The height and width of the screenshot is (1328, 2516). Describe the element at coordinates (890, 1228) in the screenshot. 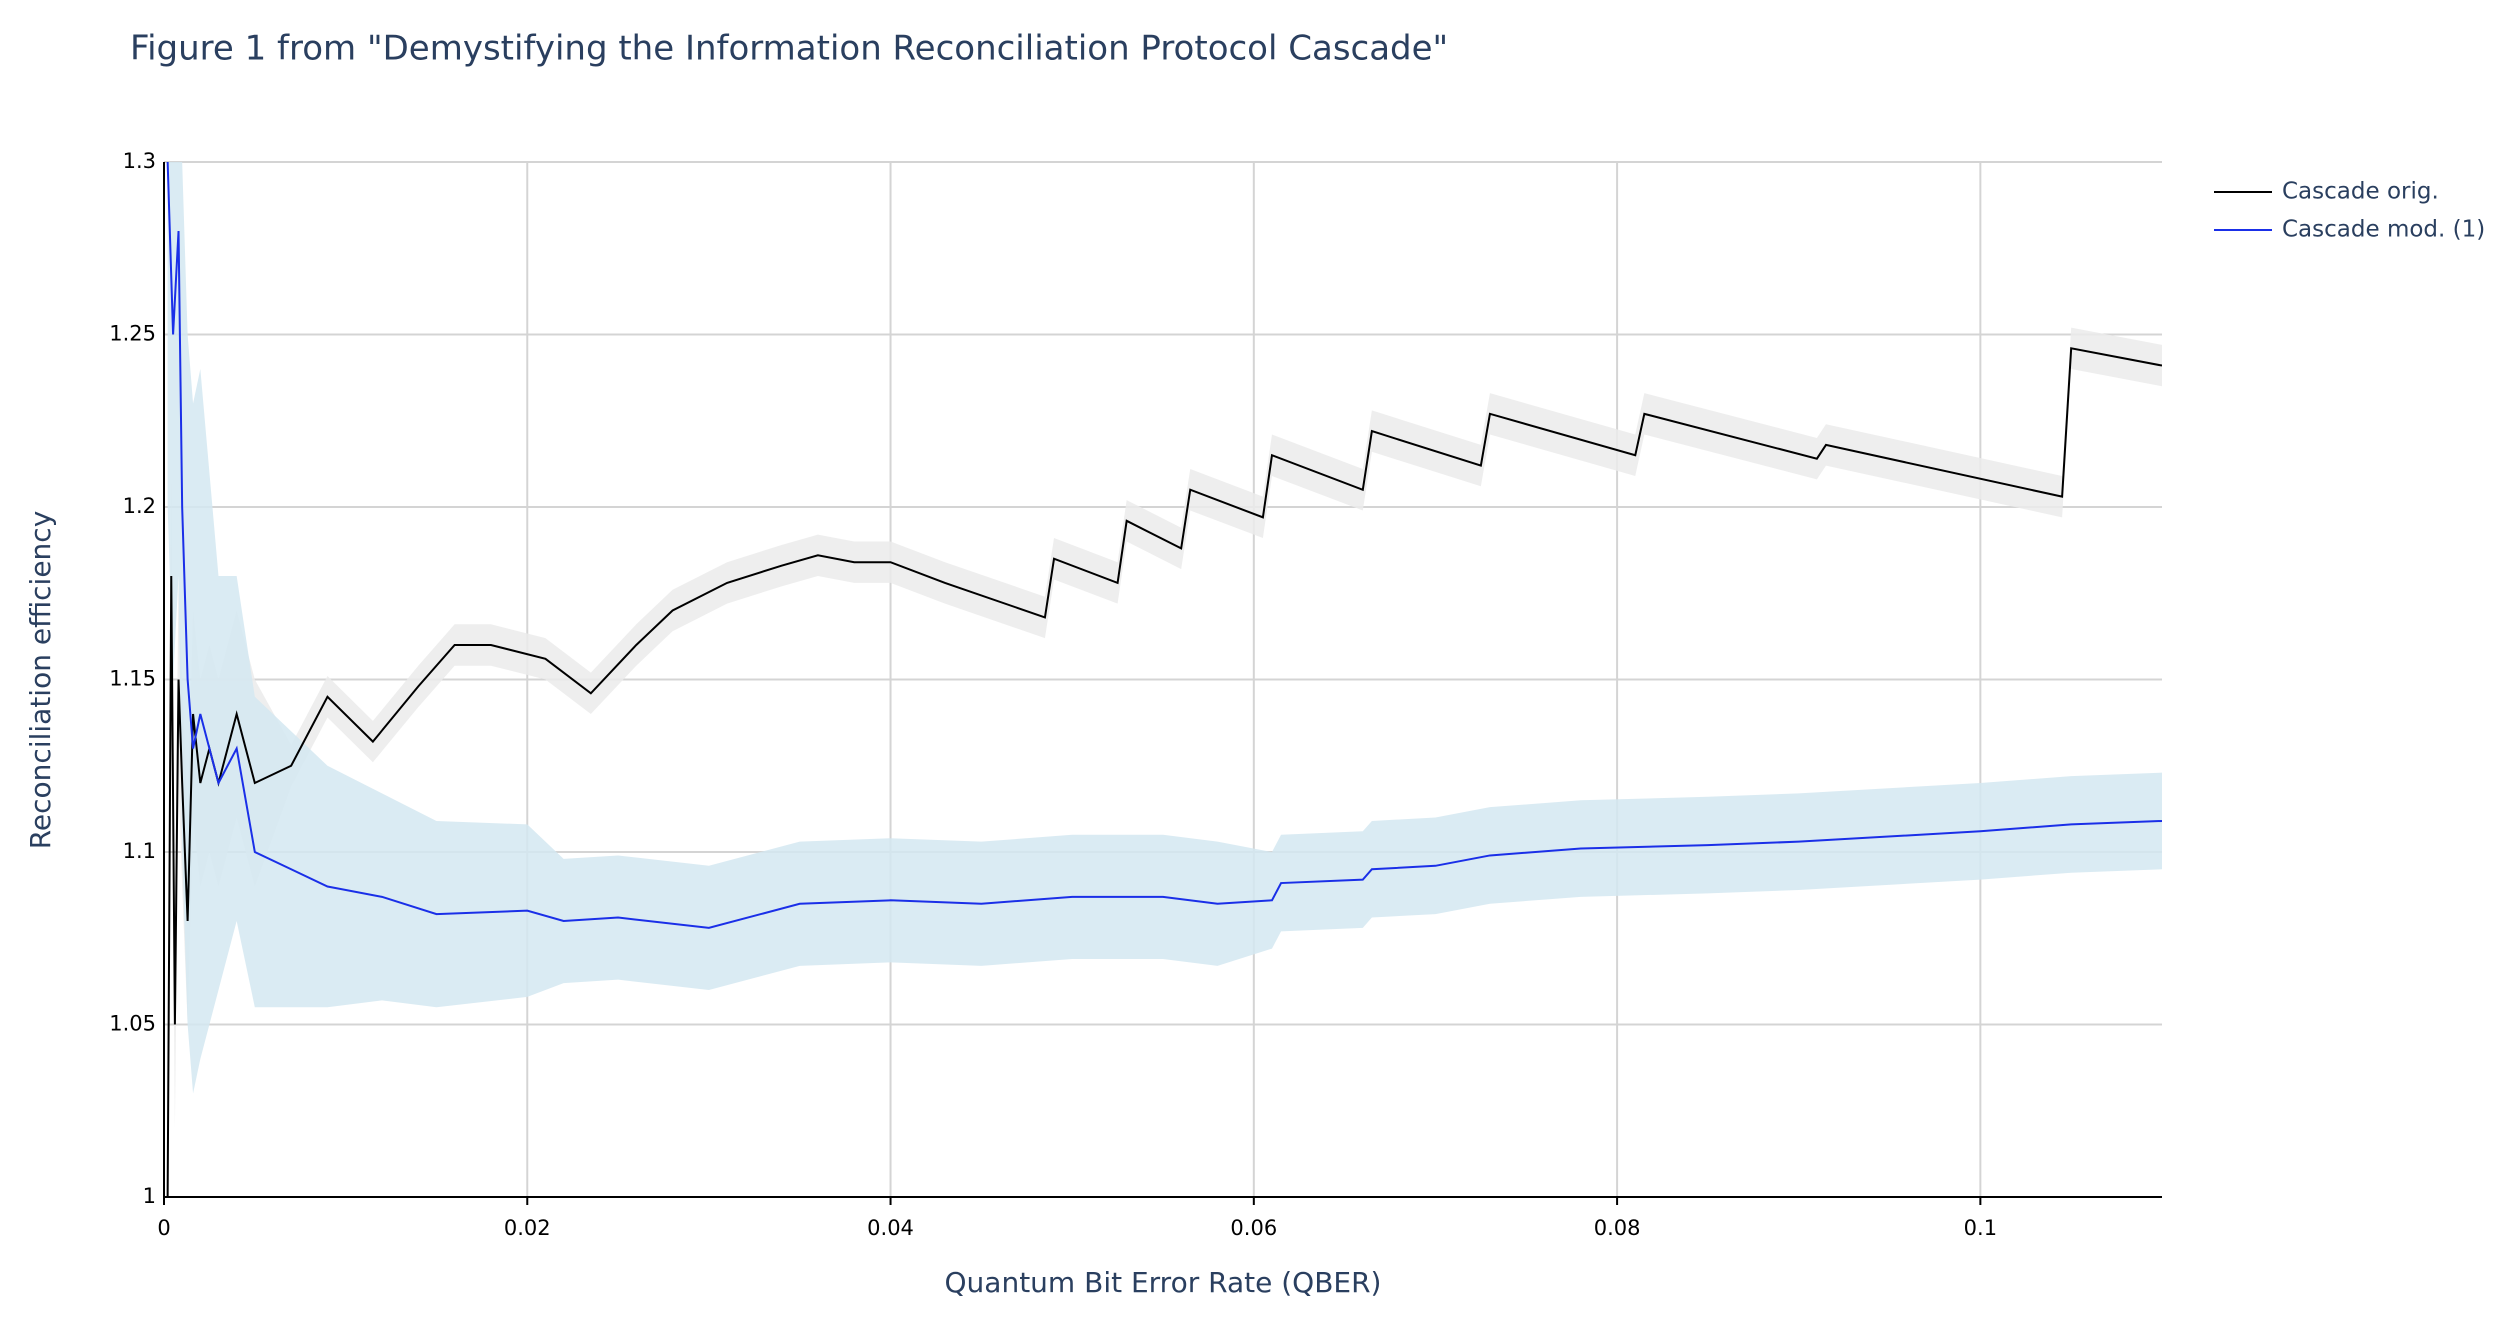

I see `x-tick-label: 0.04` at that location.